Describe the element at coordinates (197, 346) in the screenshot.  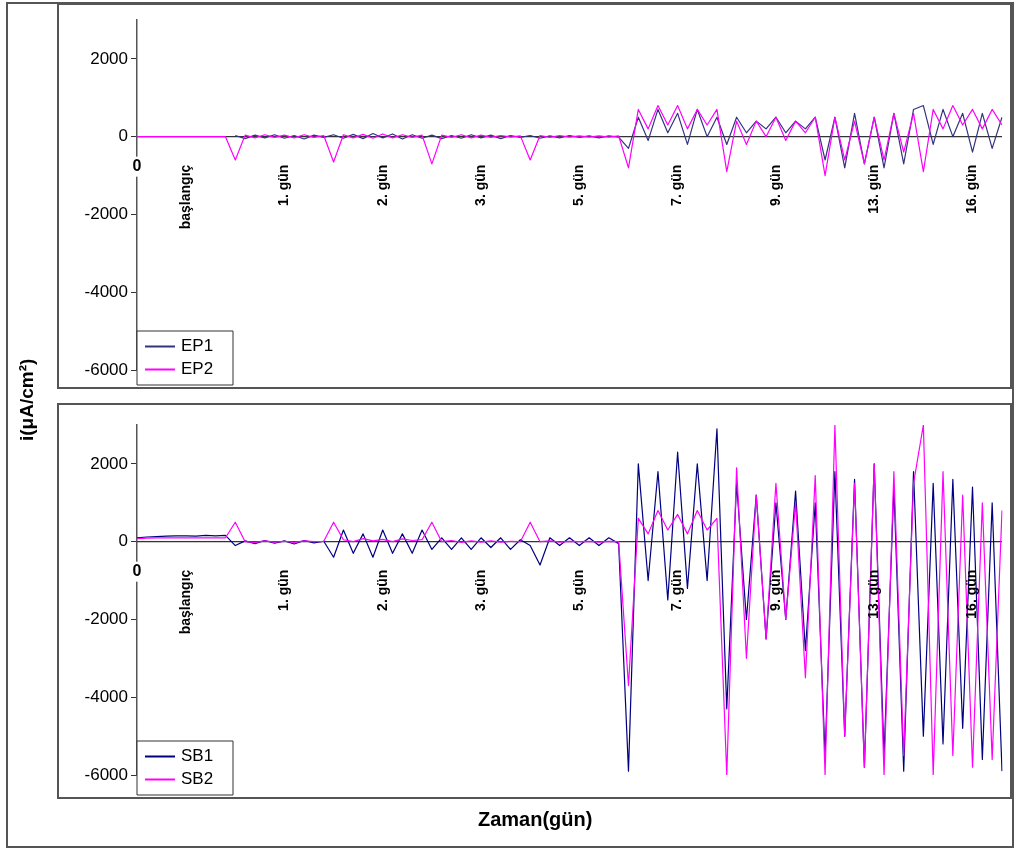
I see `legend-label: EP1` at that location.